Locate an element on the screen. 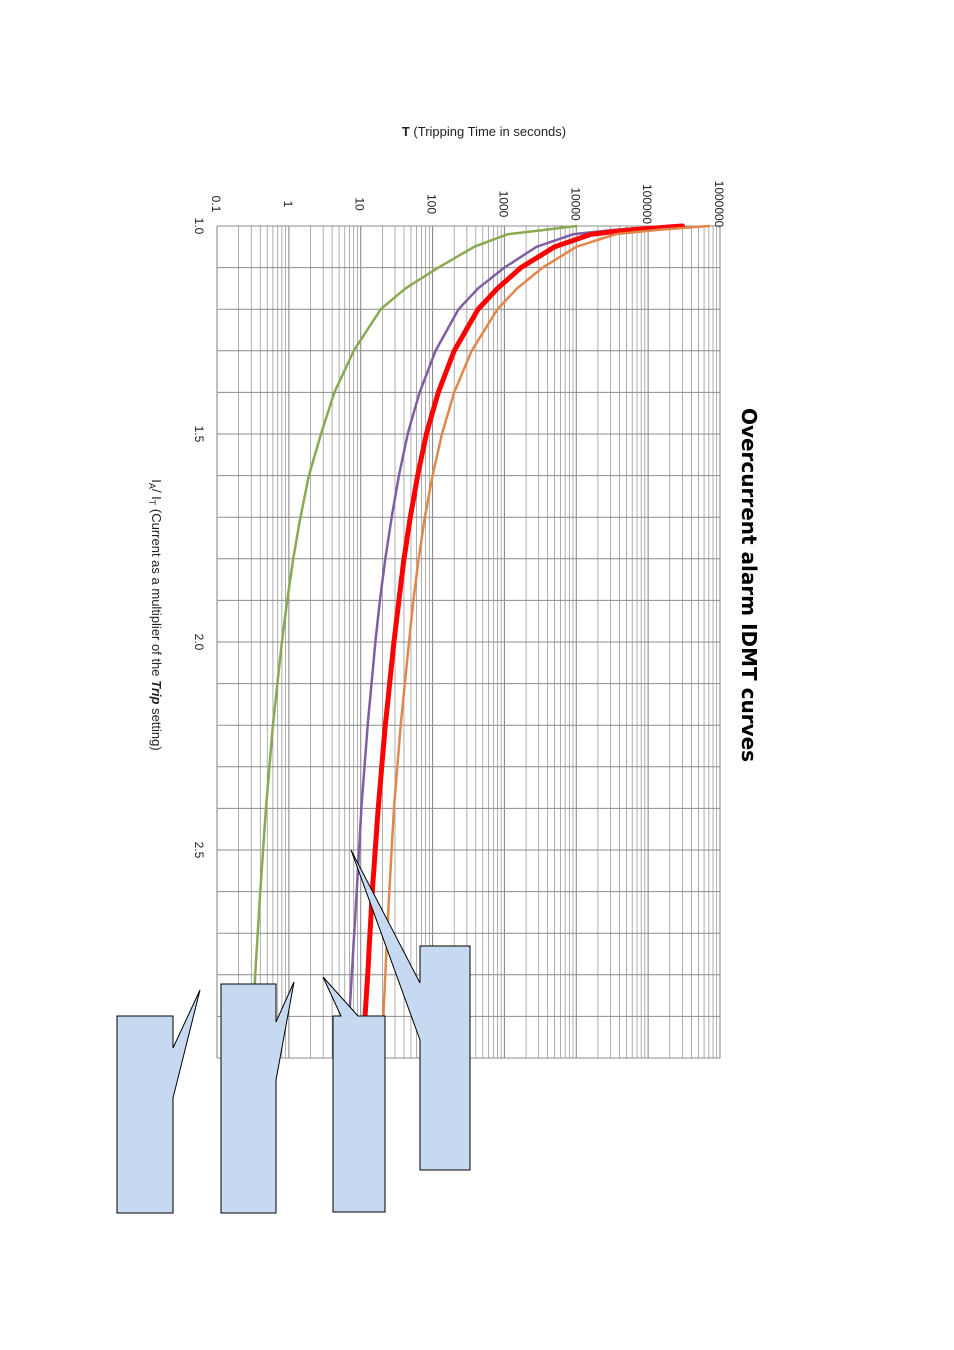 The height and width of the screenshot is (1350, 954). x-tick-label: 1.5 is located at coordinates (199, 434).